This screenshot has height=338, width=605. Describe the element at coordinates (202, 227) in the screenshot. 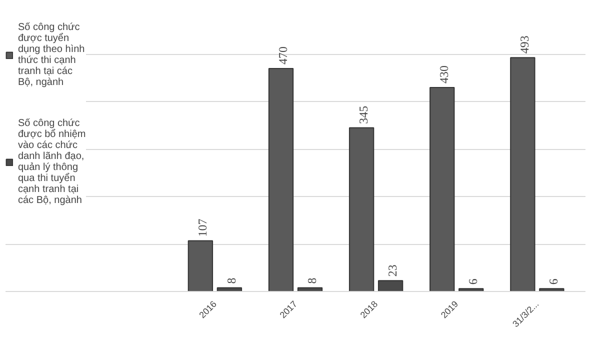

I see `data-label: 107` at that location.